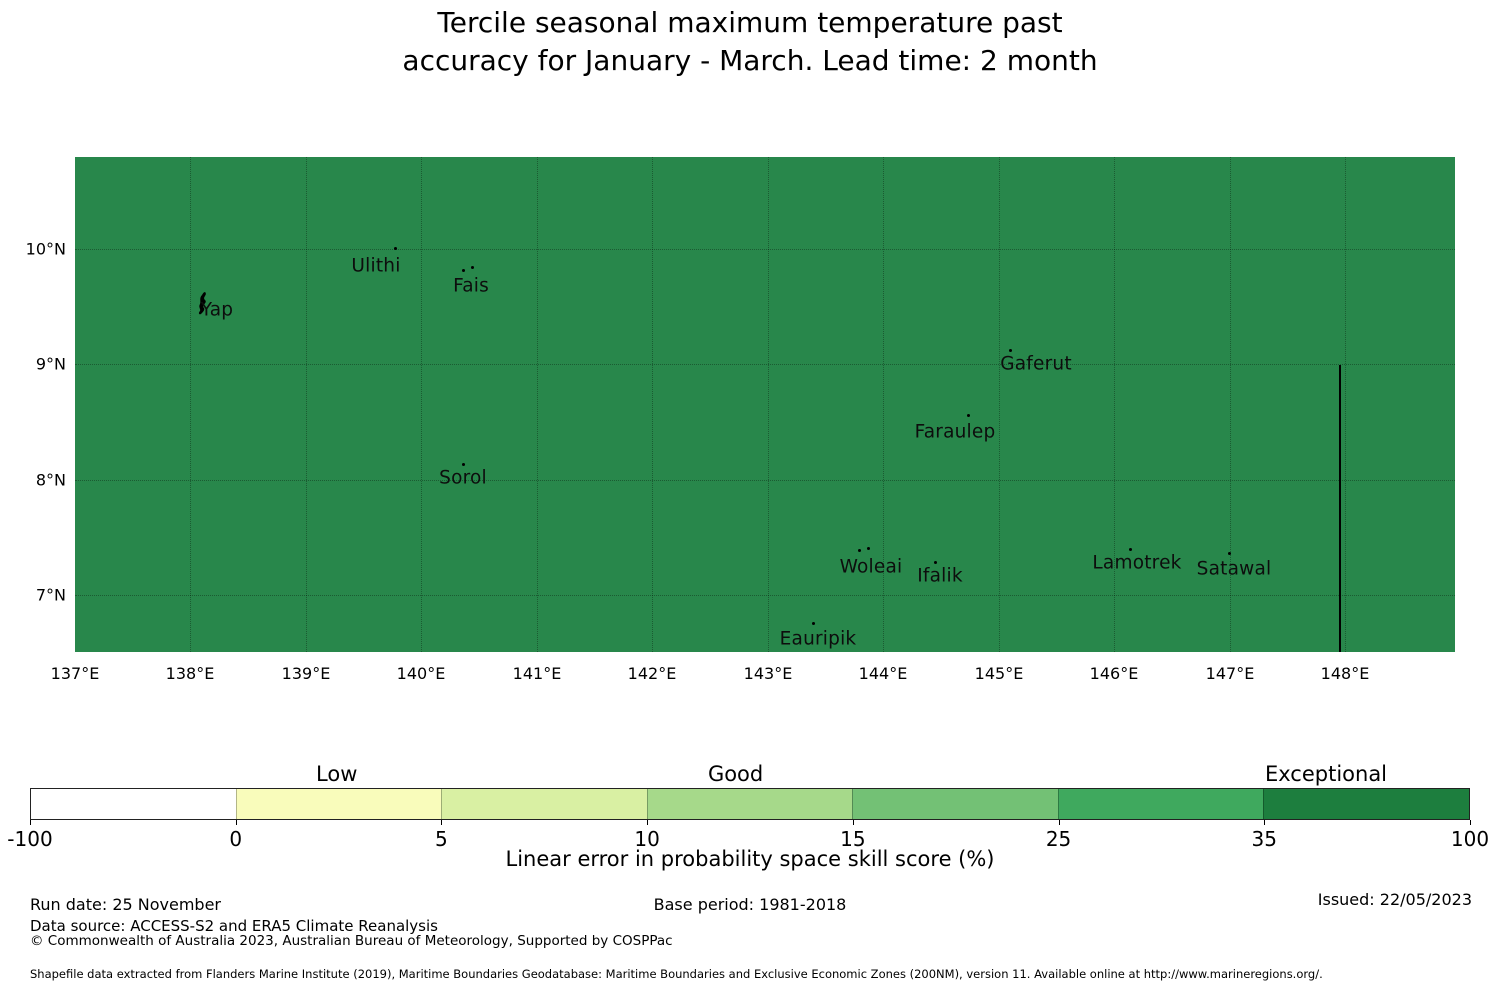  I want to click on lon-tick-label: 137°E, so click(75, 673).